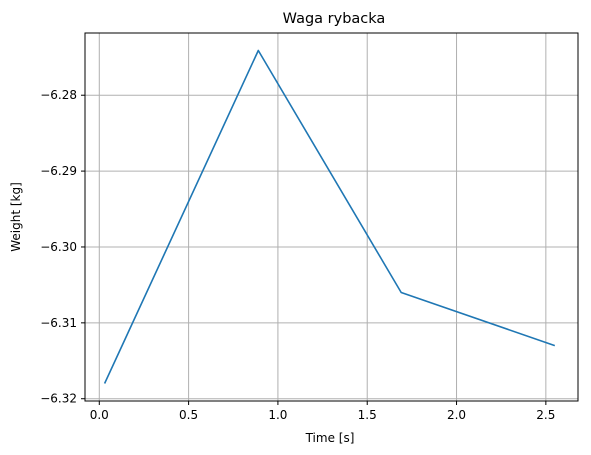 This screenshot has height=455, width=591. What do you see at coordinates (99, 415) in the screenshot?
I see `x-tick-label: 0.0` at bounding box center [99, 415].